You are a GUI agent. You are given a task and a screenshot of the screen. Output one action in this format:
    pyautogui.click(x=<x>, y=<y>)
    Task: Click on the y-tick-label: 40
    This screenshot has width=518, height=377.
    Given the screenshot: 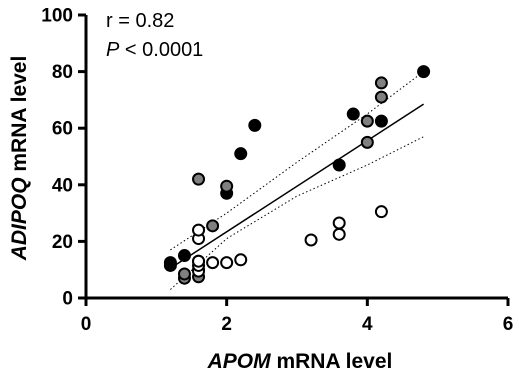 What is the action you would take?
    pyautogui.click(x=62, y=185)
    